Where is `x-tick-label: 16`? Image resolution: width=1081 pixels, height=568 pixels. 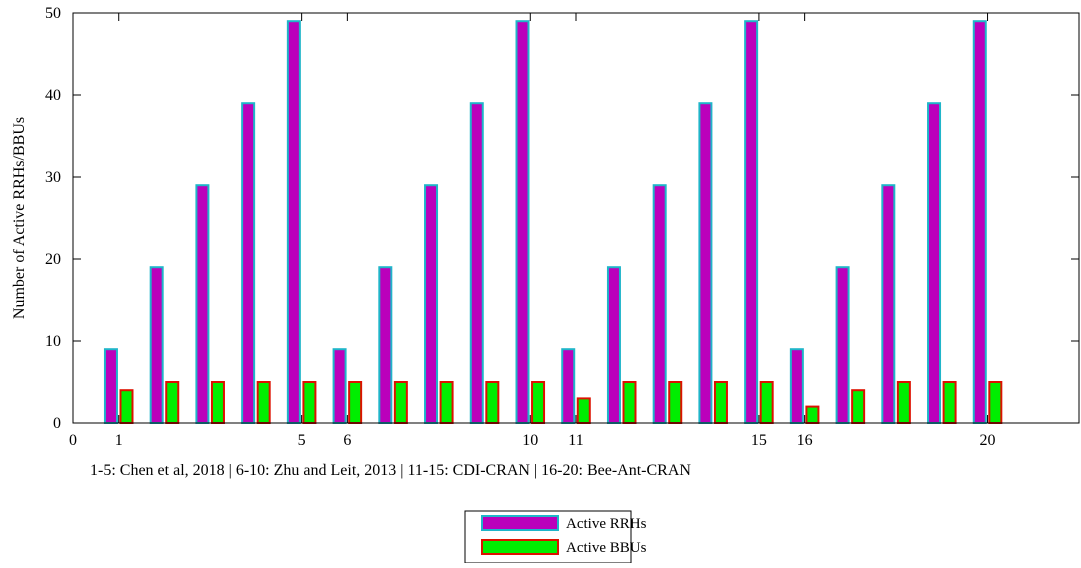 x-tick-label: 16 is located at coordinates (805, 440).